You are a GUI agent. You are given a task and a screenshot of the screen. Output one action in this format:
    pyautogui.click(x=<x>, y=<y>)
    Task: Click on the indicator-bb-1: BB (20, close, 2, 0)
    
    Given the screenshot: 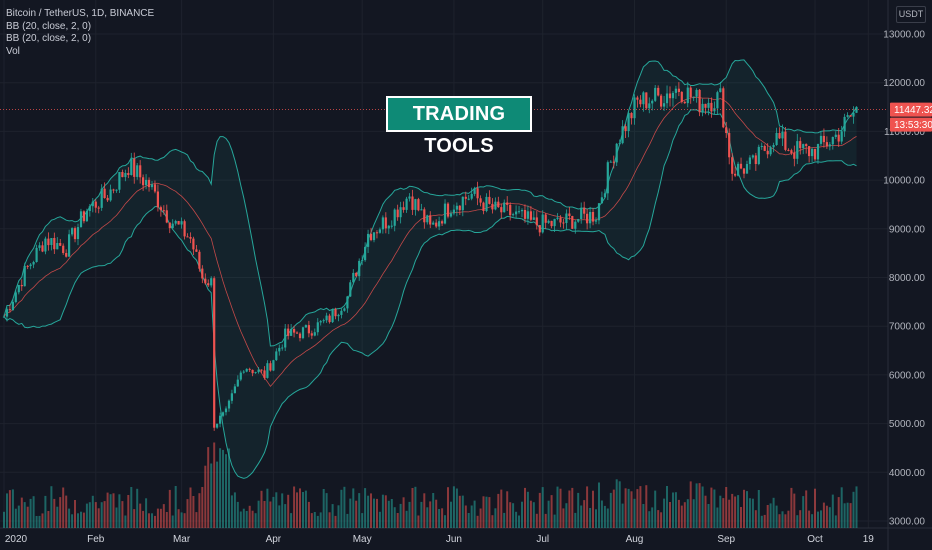 What is the action you would take?
    pyautogui.click(x=49, y=26)
    